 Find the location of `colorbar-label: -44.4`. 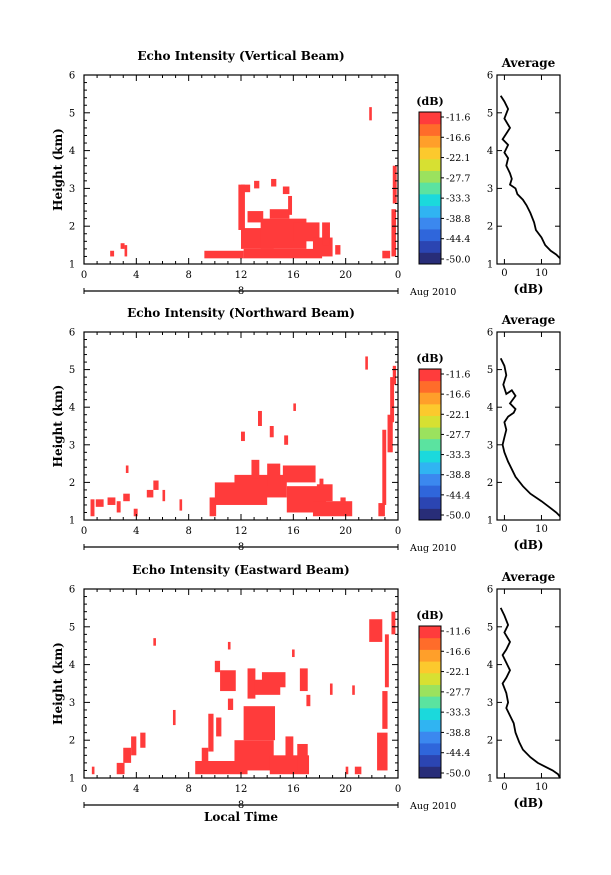

colorbar-label: -44.4 is located at coordinates (458, 753).